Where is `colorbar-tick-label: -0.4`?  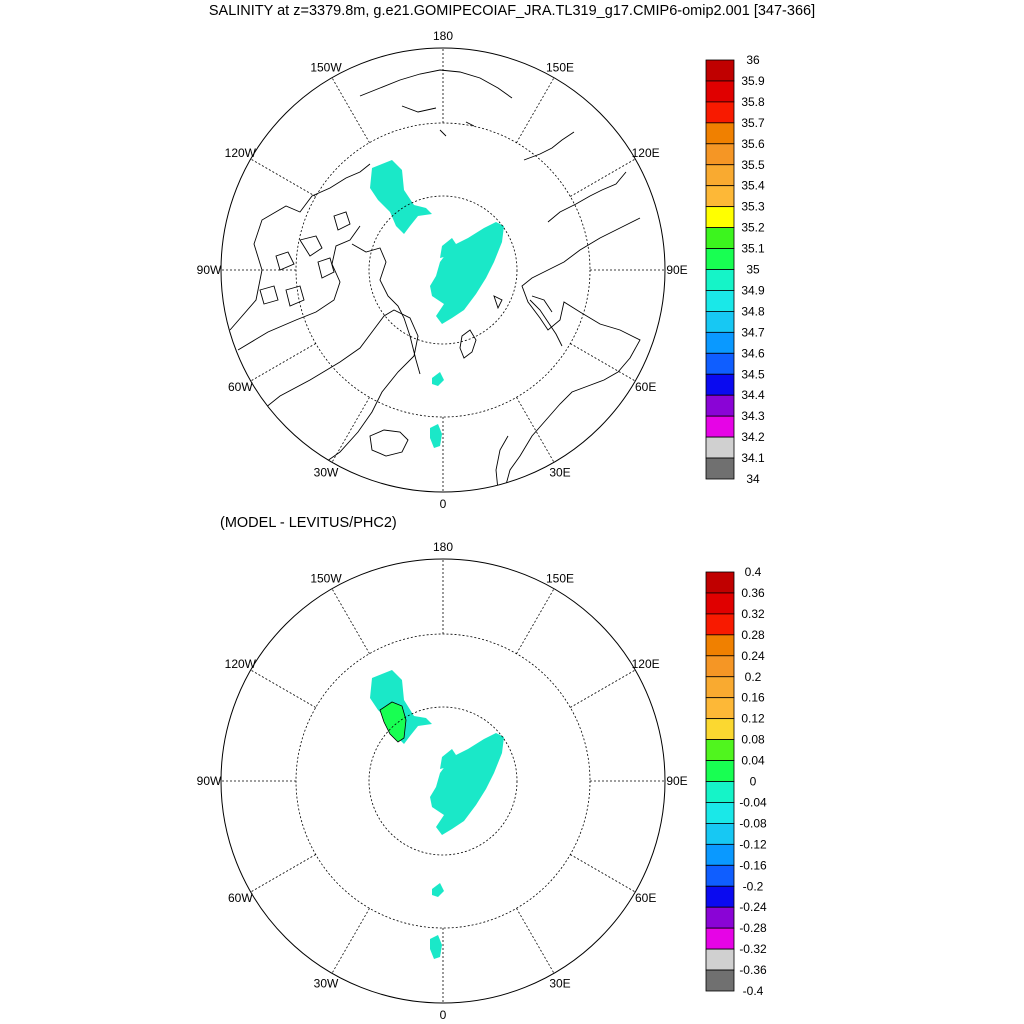 colorbar-tick-label: -0.4 is located at coordinates (753, 991).